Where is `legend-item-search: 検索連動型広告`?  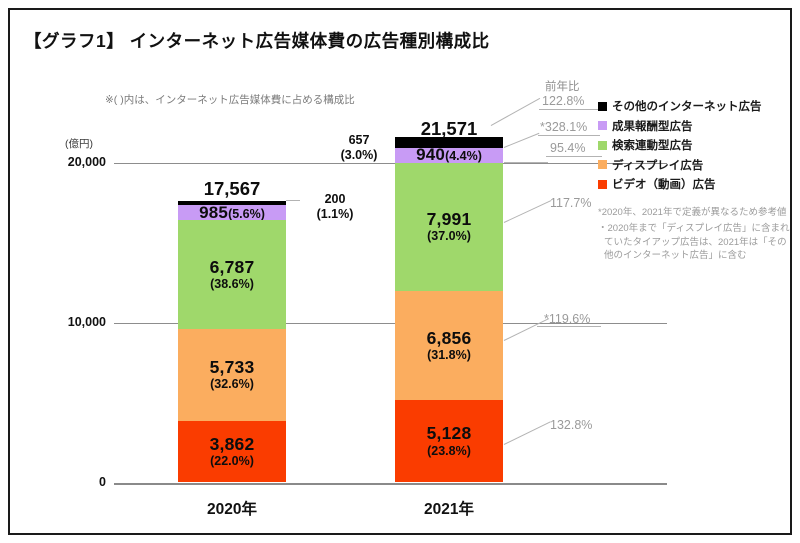 legend-item-search: 検索連動型広告 is located at coordinates (693, 145).